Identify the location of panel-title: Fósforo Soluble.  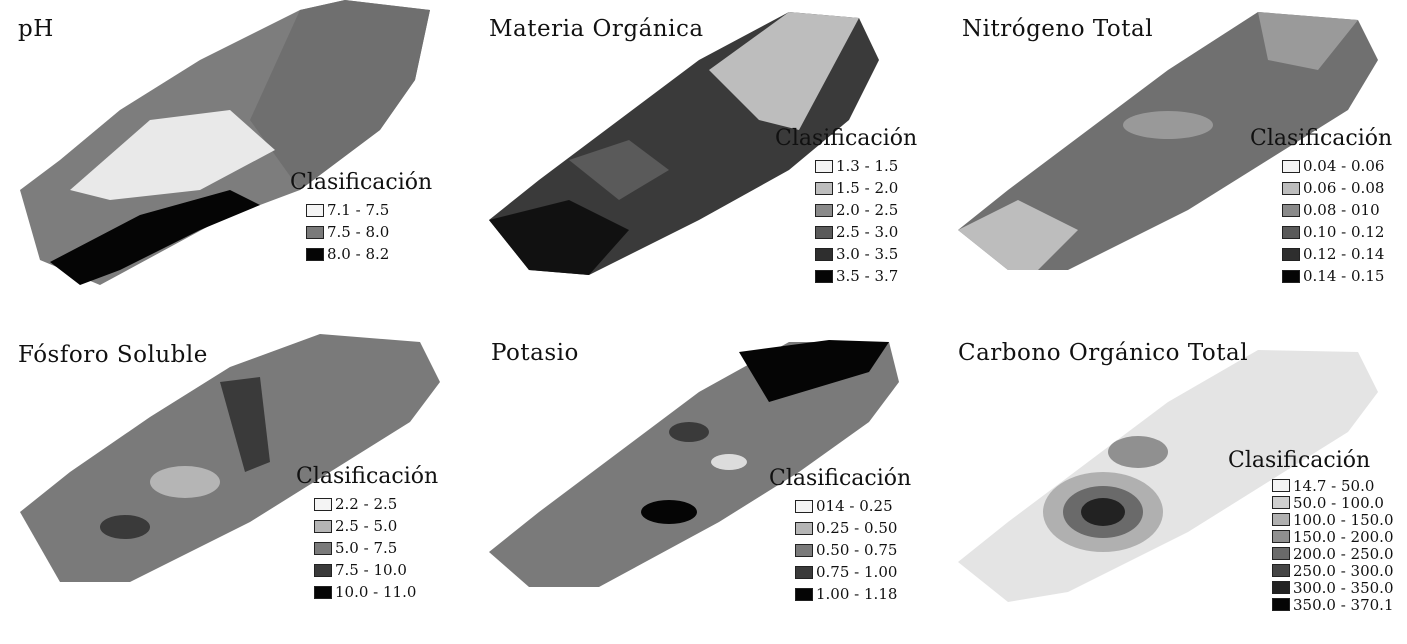
(113, 355).